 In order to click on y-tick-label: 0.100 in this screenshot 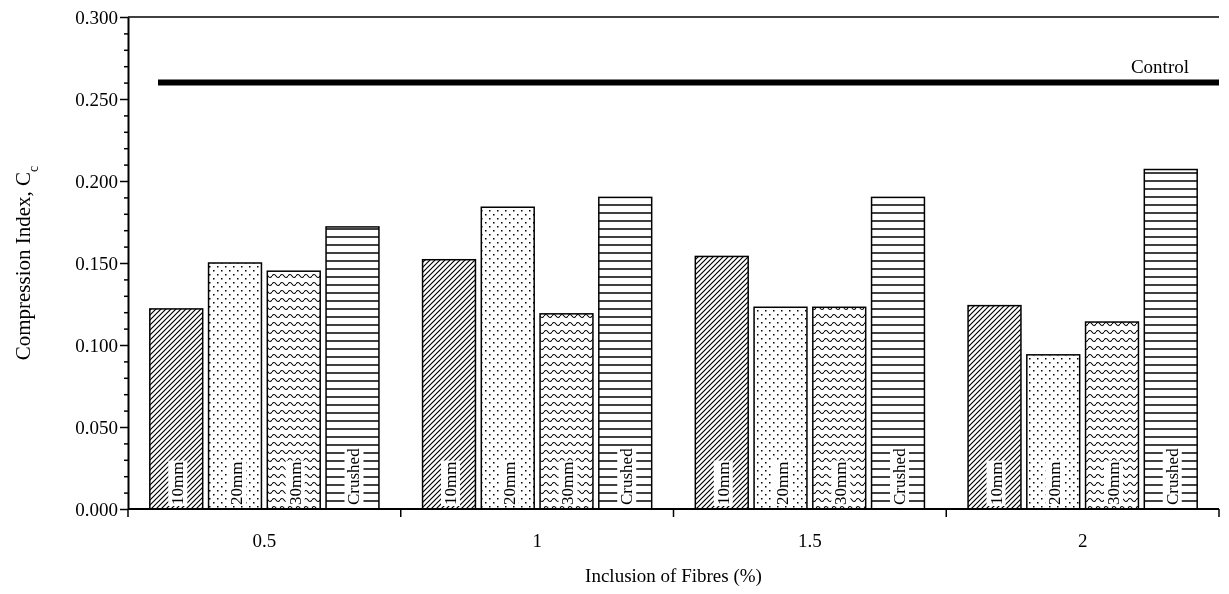, I will do `click(96, 345)`.